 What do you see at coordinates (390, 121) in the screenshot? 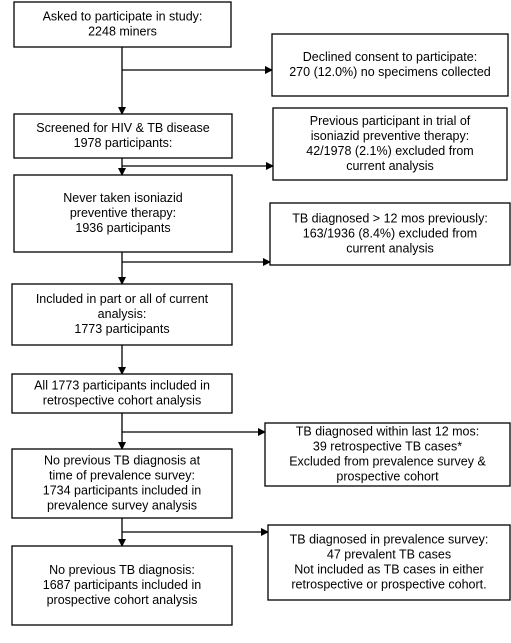
I see `exclusion-text: Previous participant in trial of` at bounding box center [390, 121].